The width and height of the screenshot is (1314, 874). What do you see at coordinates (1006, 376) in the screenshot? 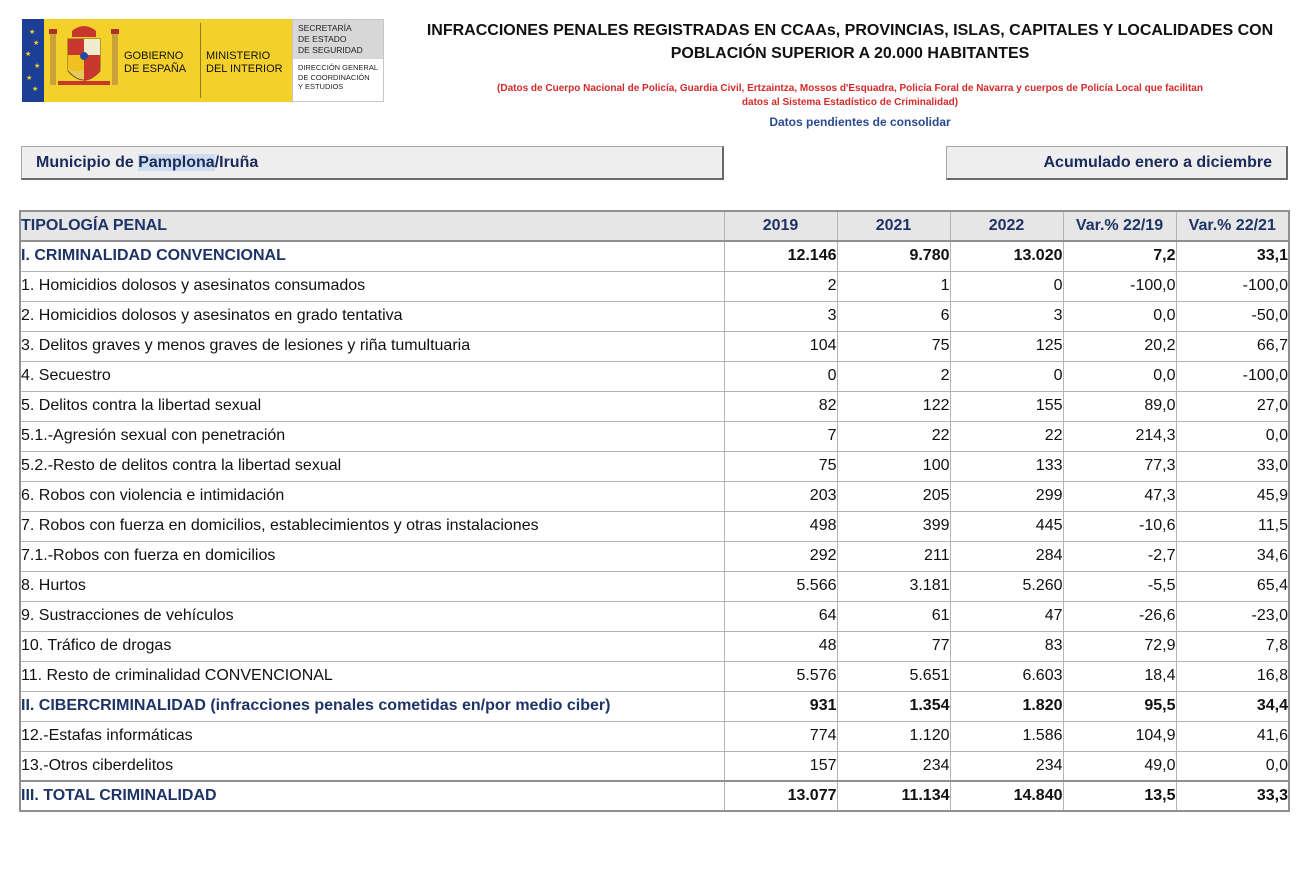
I see `value-2022: 0` at bounding box center [1006, 376].